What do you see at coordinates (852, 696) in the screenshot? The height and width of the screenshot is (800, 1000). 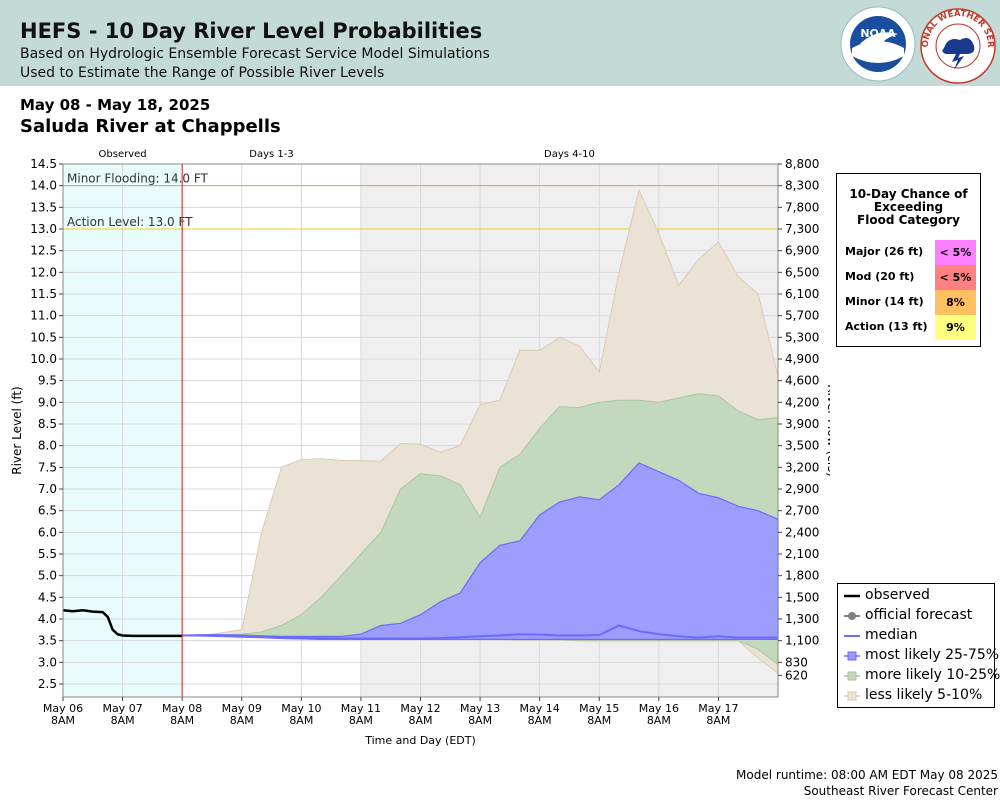 I see `less-likely-swatch-icon` at bounding box center [852, 696].